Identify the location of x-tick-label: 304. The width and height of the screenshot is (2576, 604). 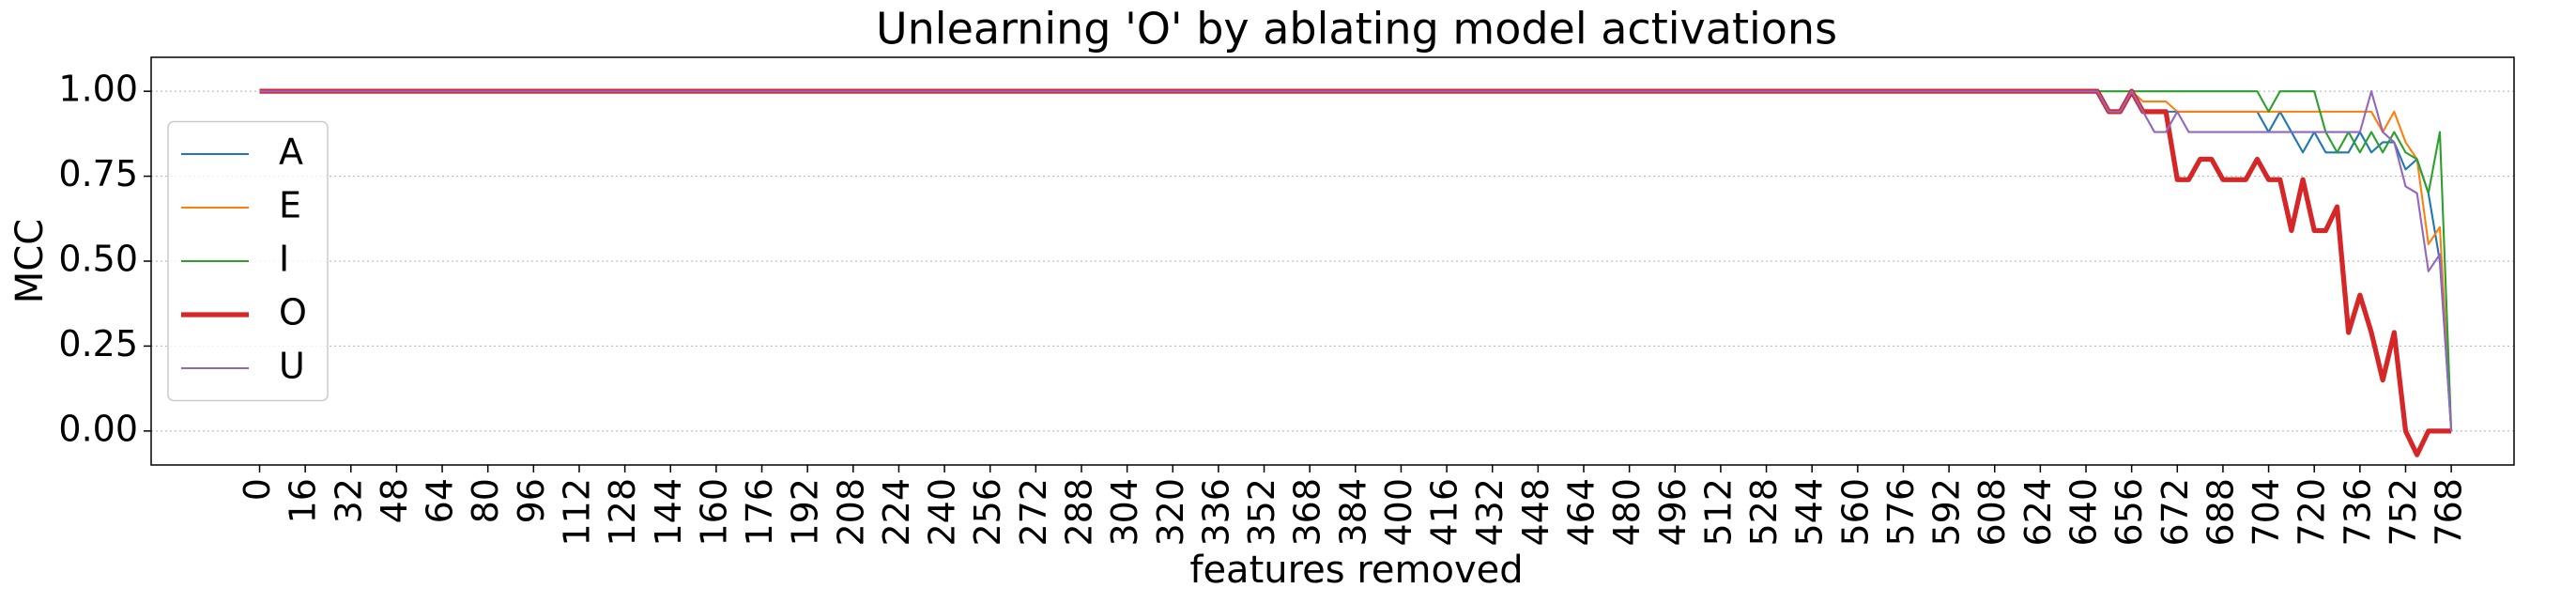
(1125, 512).